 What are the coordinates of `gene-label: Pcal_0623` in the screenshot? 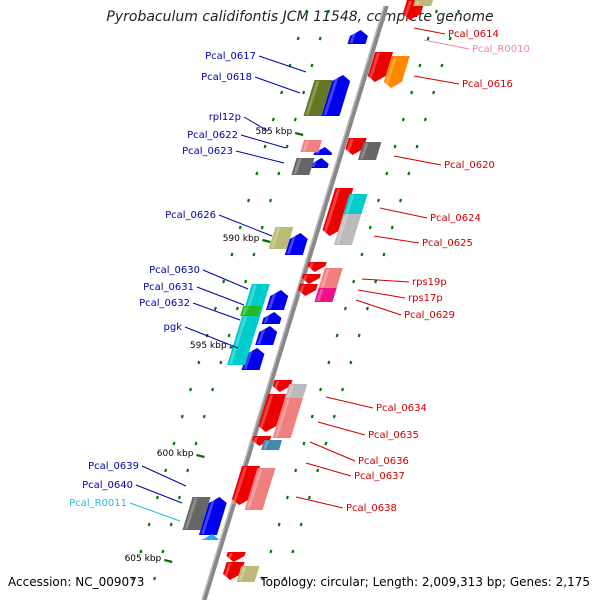 It's located at (207, 151).